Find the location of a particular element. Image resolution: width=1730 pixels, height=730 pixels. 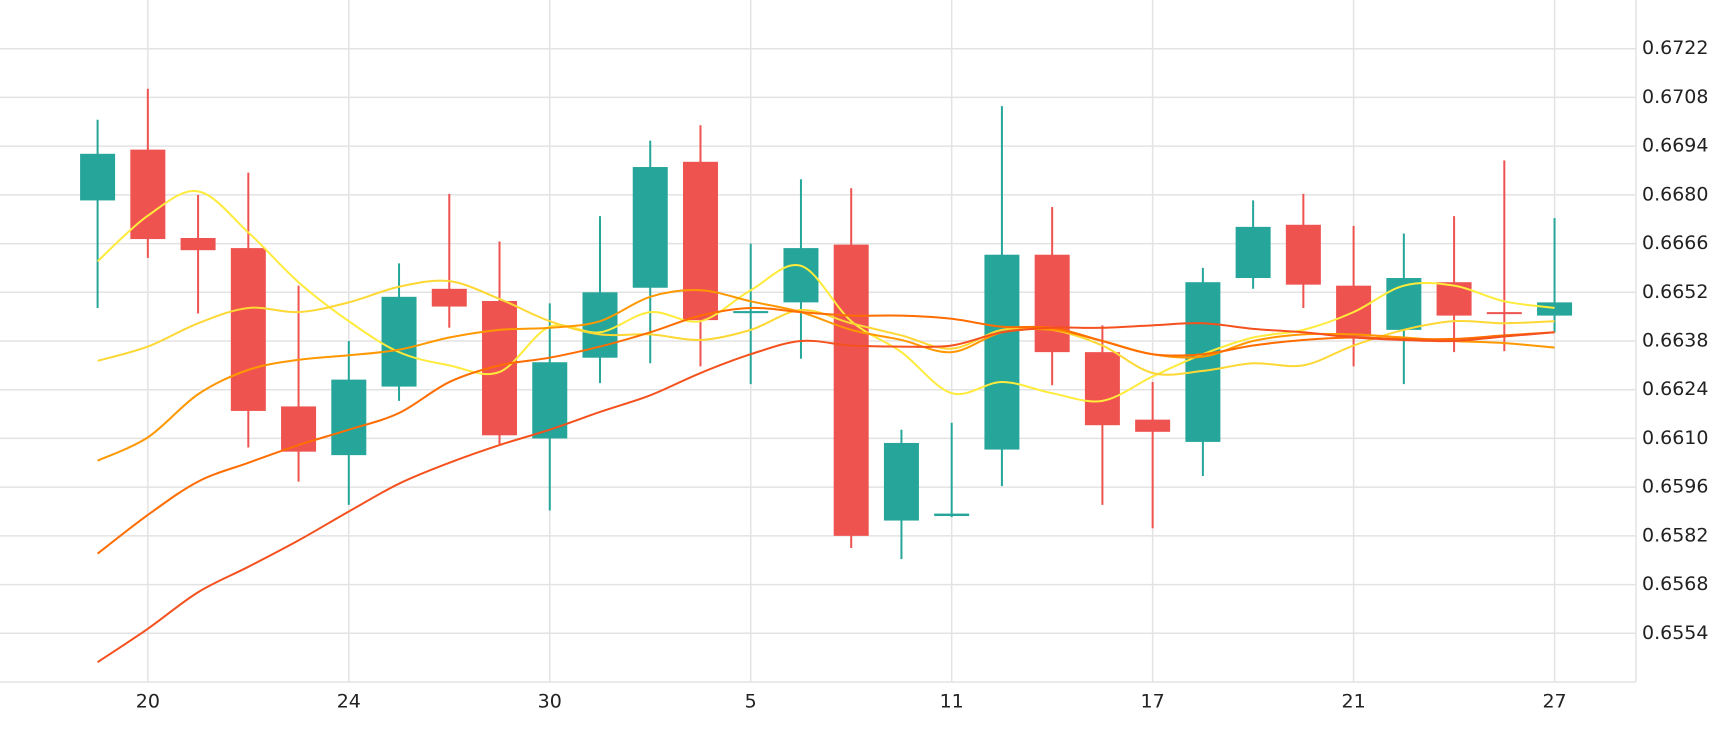

moving-average-line is located at coordinates (826, 327).